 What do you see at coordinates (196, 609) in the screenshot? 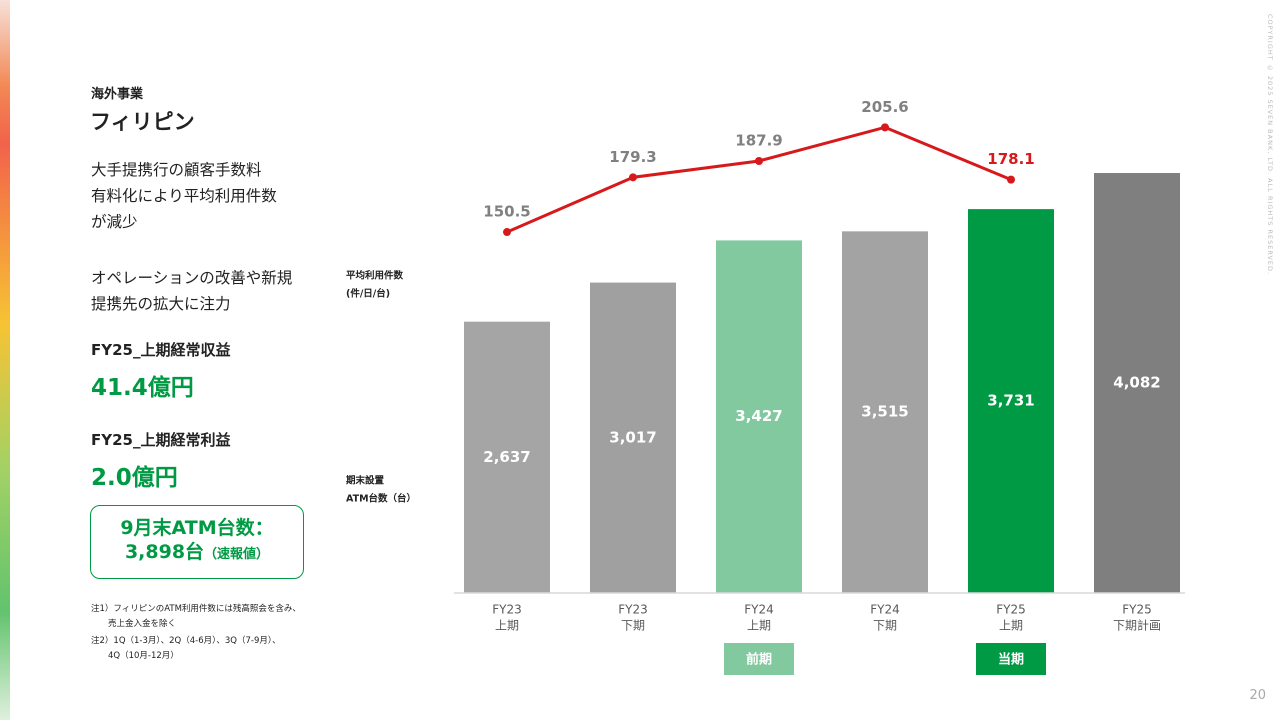
I see `text-line: 注1）フィリピンのATM利用件数には残高照会を含み、` at bounding box center [196, 609].